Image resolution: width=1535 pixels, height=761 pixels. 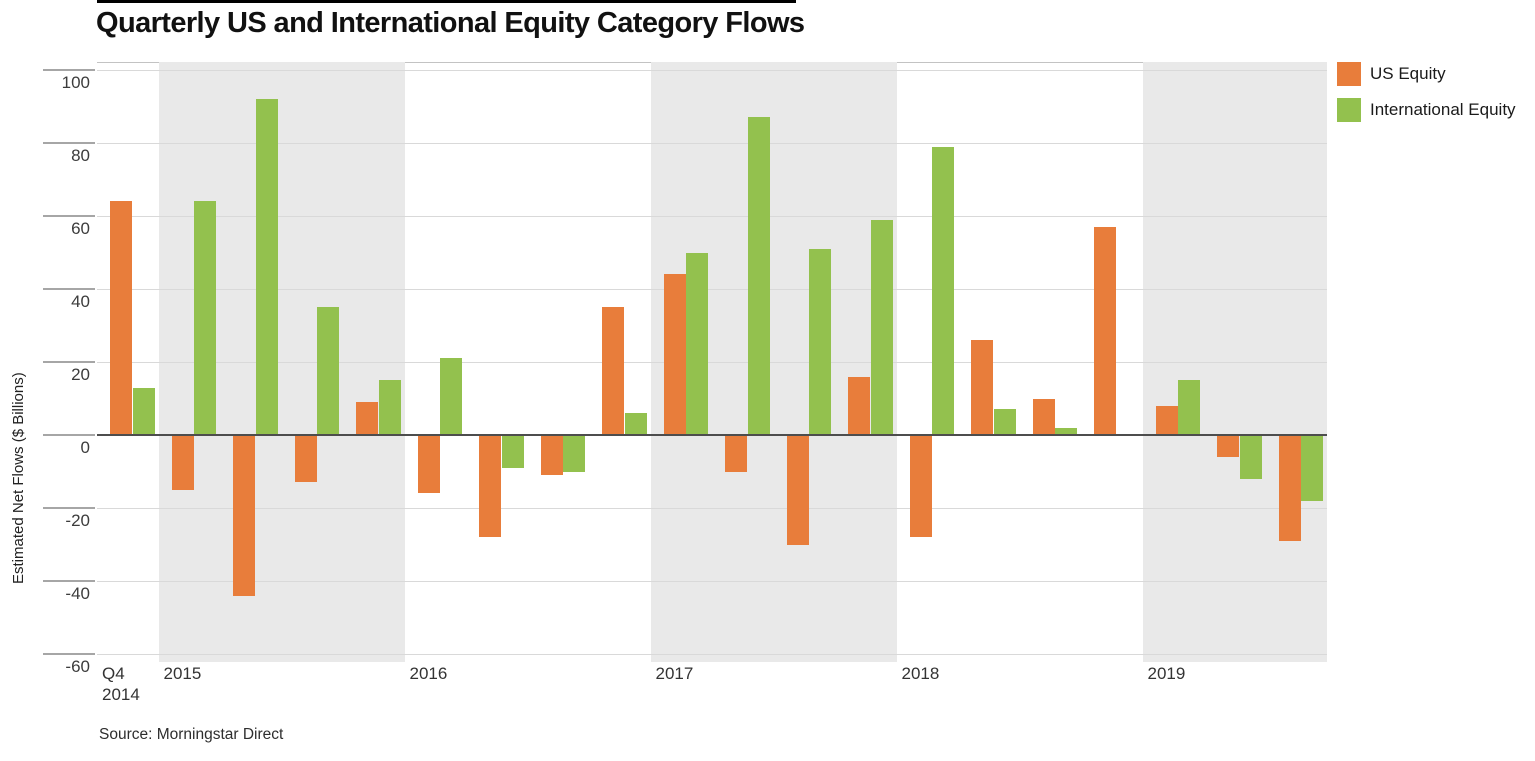 What do you see at coordinates (191, 734) in the screenshot?
I see `source-note: Source: Morningstar Direct` at bounding box center [191, 734].